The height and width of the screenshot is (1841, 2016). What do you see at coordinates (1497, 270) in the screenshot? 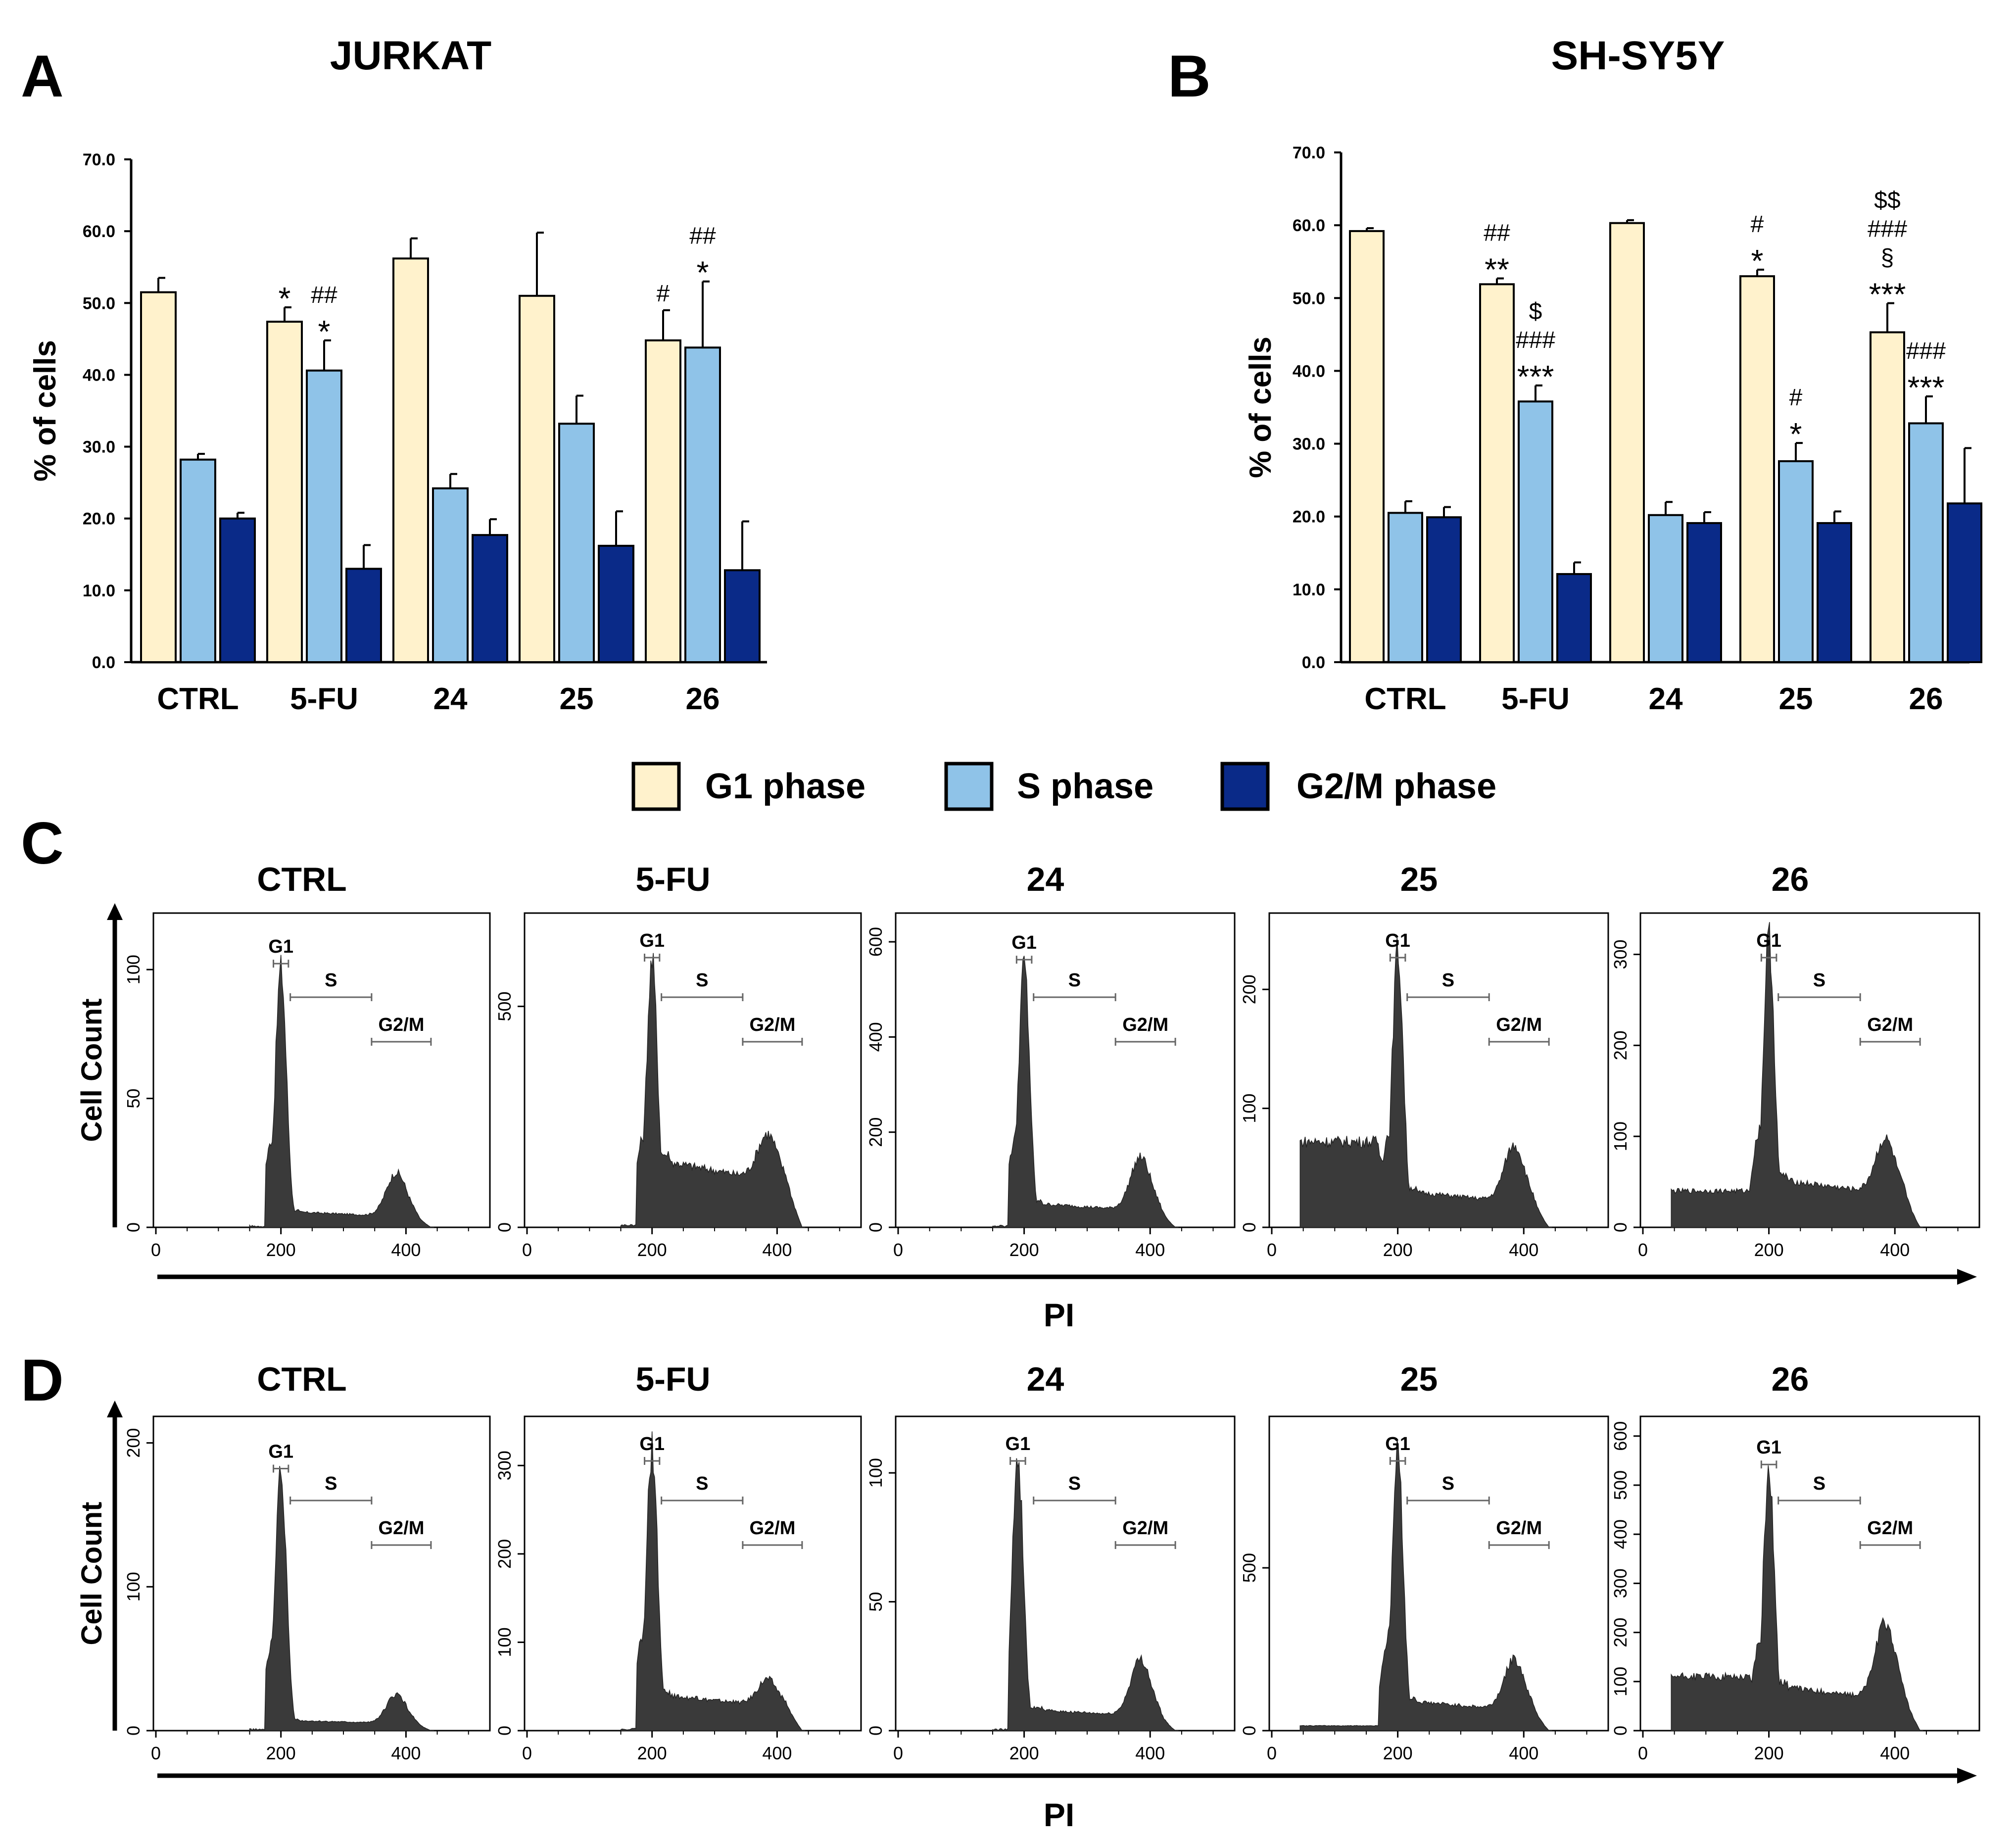
I see `significance-mark: **` at bounding box center [1497, 270].